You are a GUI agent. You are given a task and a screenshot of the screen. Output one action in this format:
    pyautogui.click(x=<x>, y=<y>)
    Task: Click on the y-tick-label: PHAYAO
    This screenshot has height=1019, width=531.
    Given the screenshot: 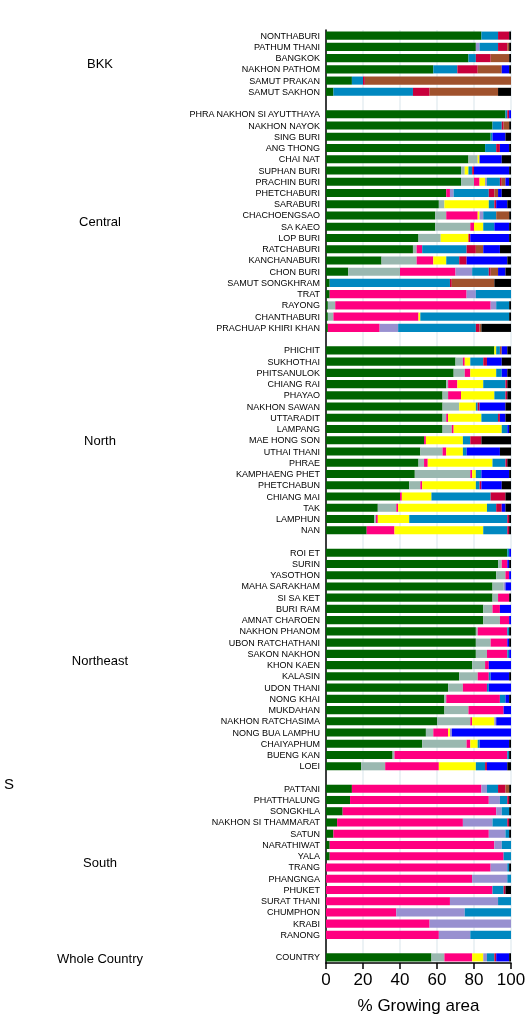 What is the action you would take?
    pyautogui.click(x=301, y=395)
    